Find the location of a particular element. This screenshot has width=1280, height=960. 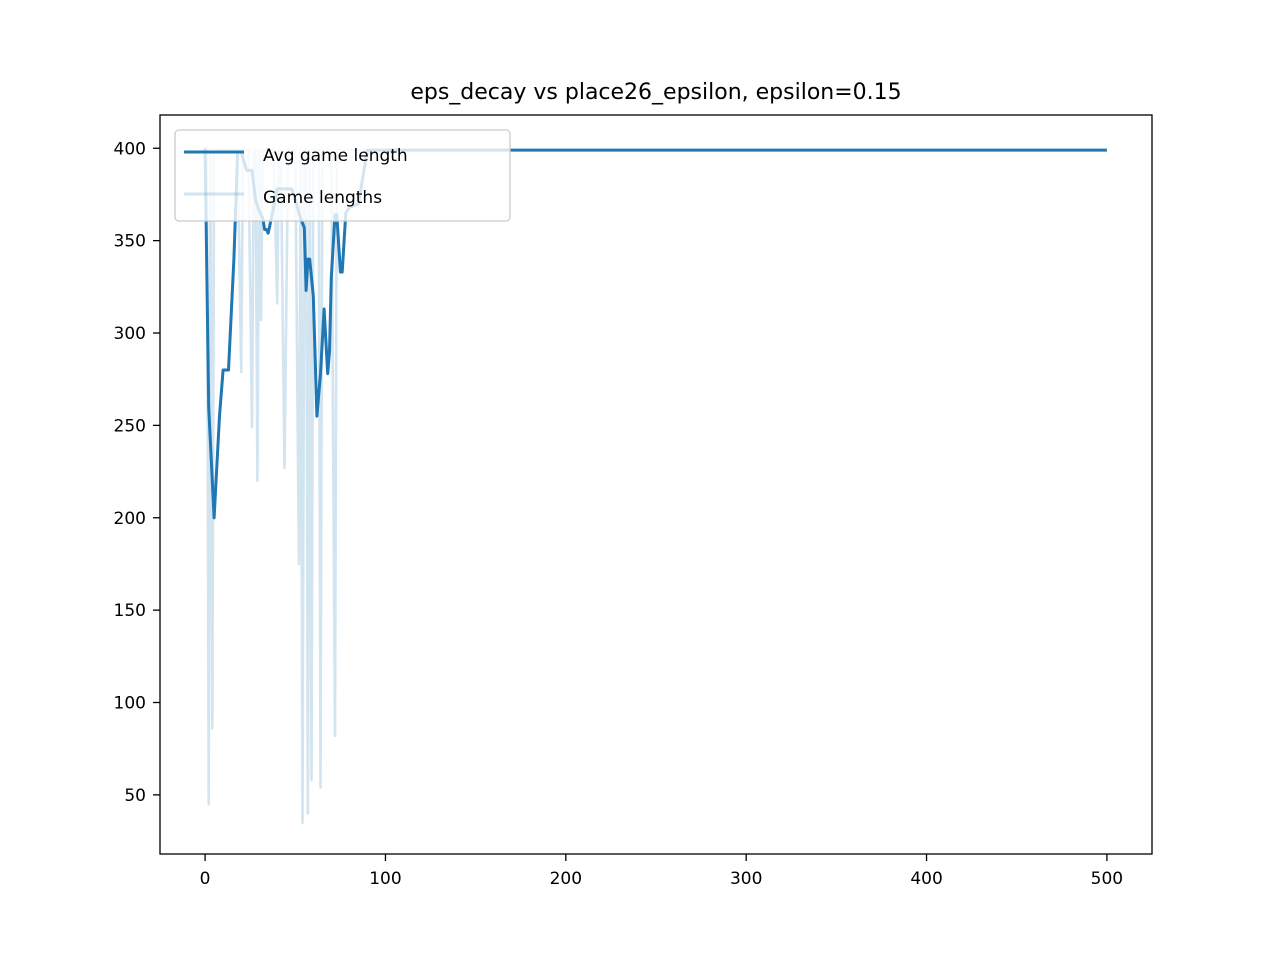

x-axis: 0 100 200 300 400 500 is located at coordinates (661, 871).